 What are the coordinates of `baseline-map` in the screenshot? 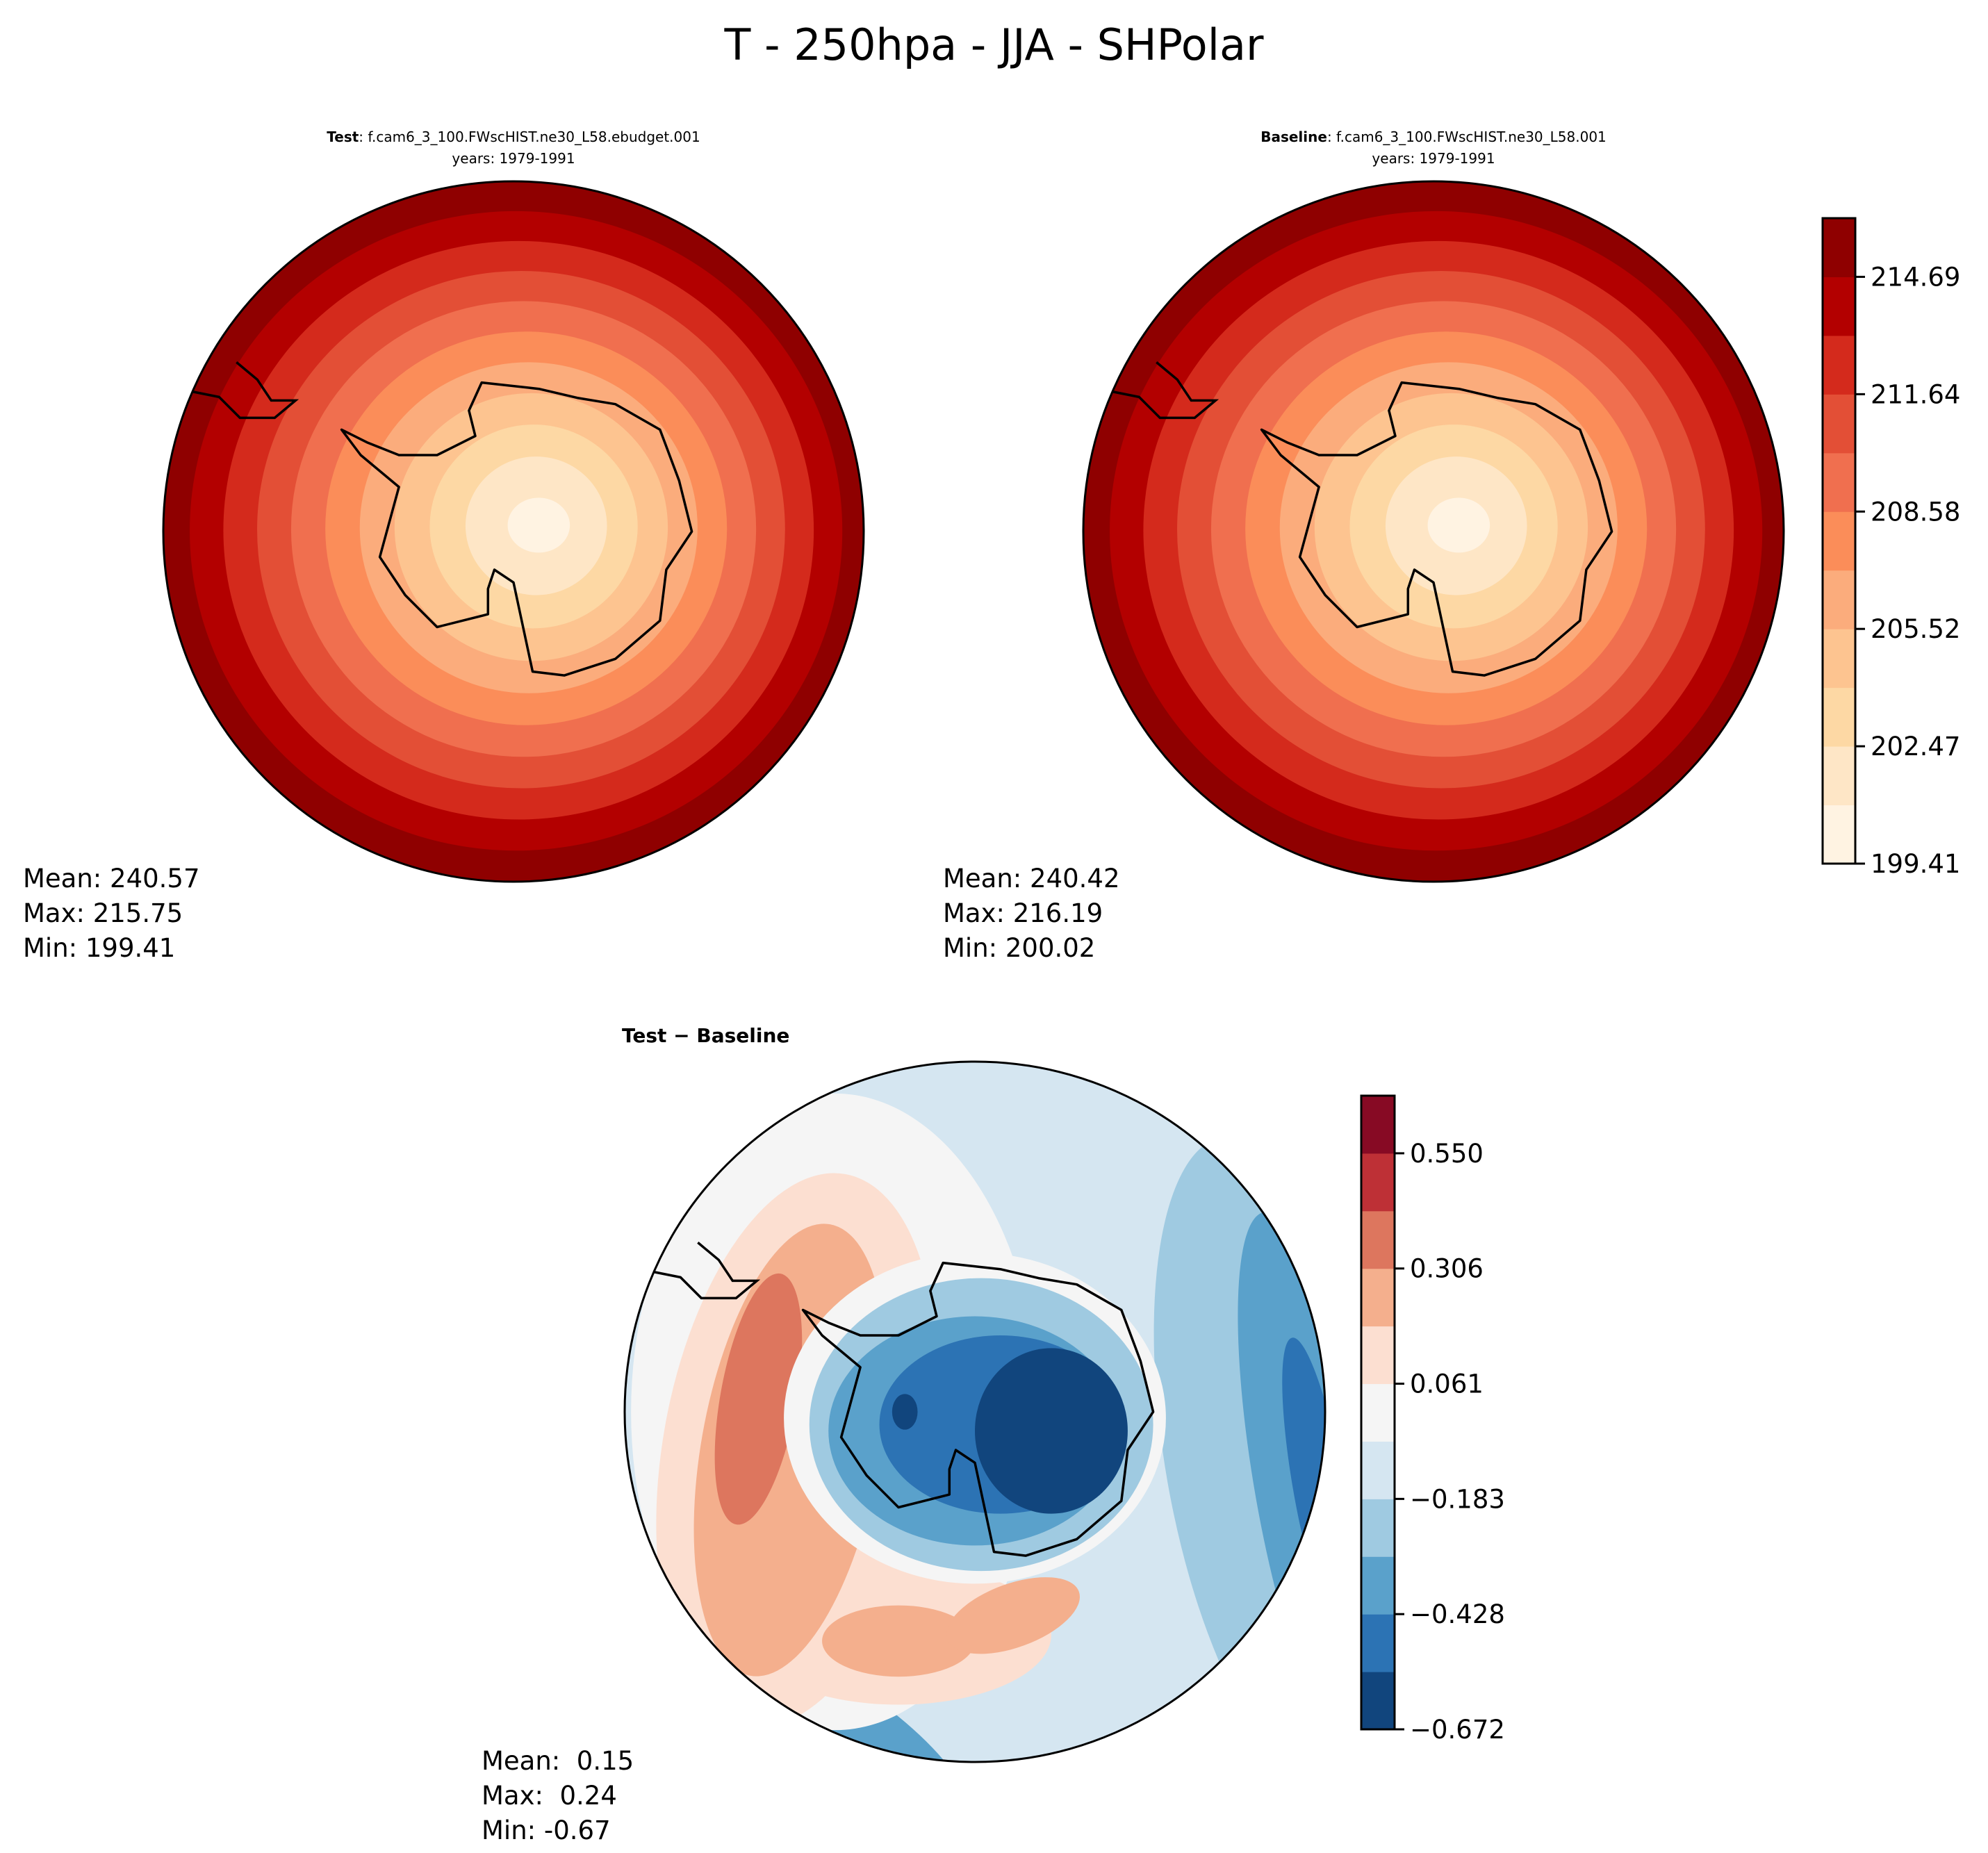 It's located at (1433, 531).